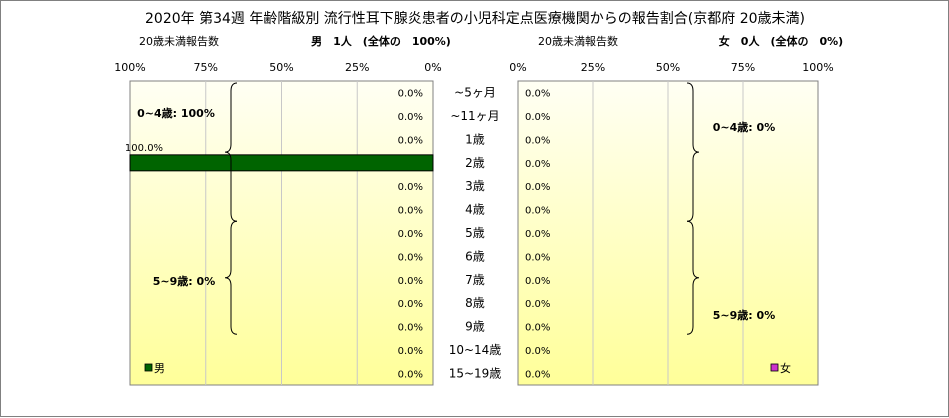 The height and width of the screenshot is (418, 949). I want to click on right-x-tick-label: 25%, so click(593, 67).